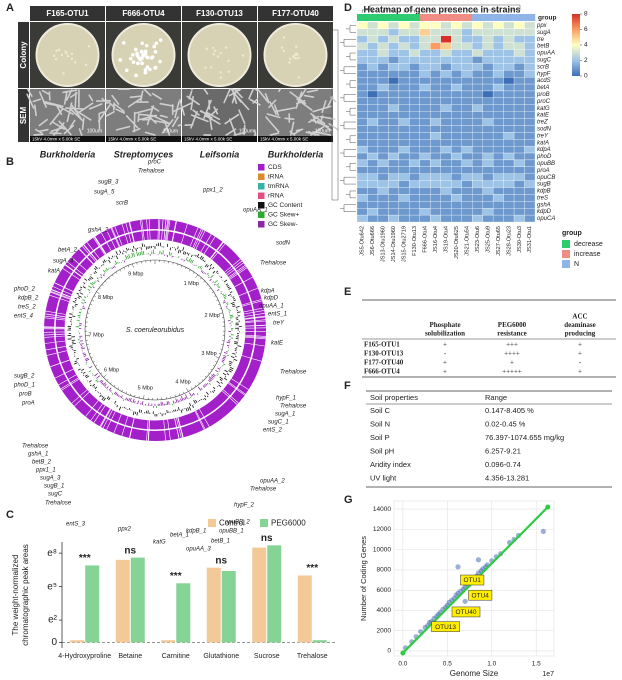  I want to click on group-swatch, so click(566, 244).